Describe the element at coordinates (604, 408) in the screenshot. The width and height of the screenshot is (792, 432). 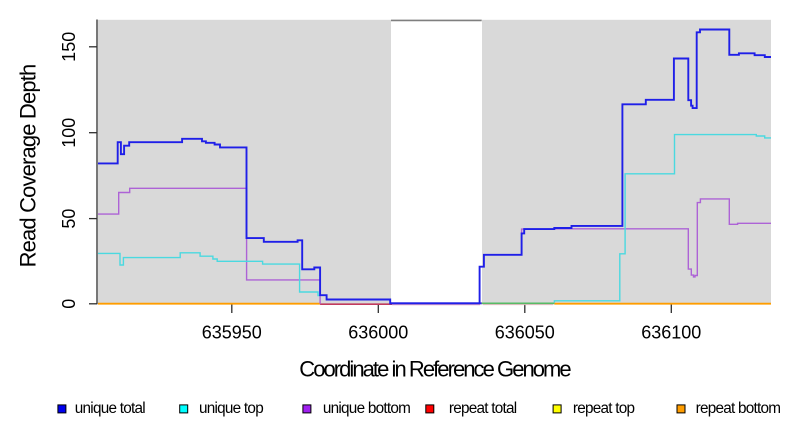
I see `svg-text: repeat top` at that location.